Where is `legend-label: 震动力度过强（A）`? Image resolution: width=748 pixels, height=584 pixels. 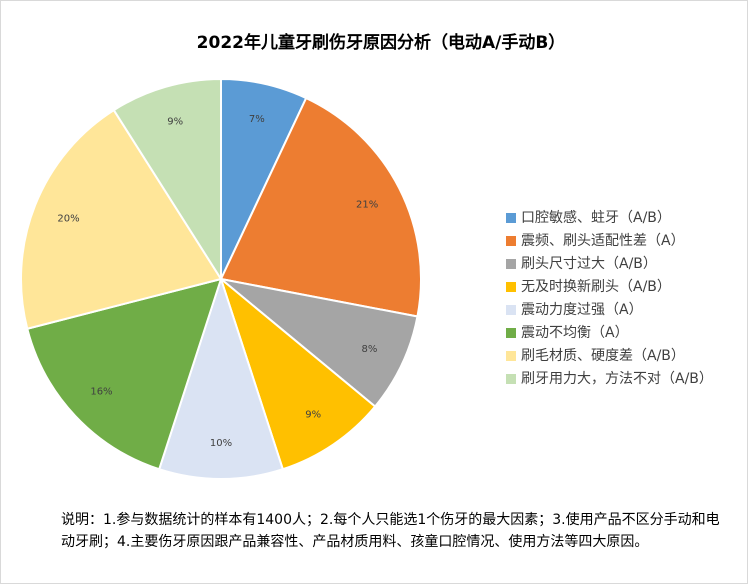
legend-label: 震动力度过强（A） is located at coordinates (582, 310).